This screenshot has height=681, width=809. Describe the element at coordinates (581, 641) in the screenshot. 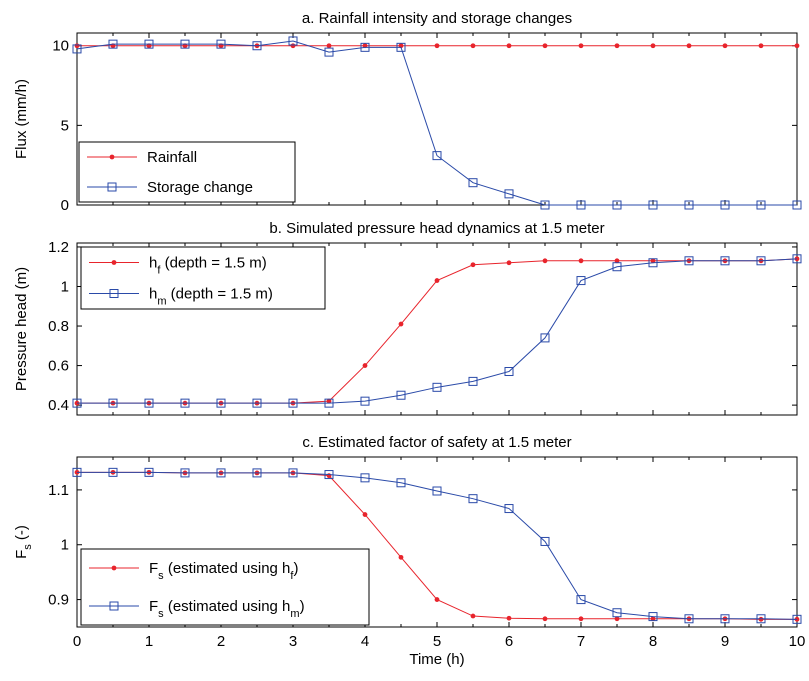

I see `x-tick-label: 7` at that location.